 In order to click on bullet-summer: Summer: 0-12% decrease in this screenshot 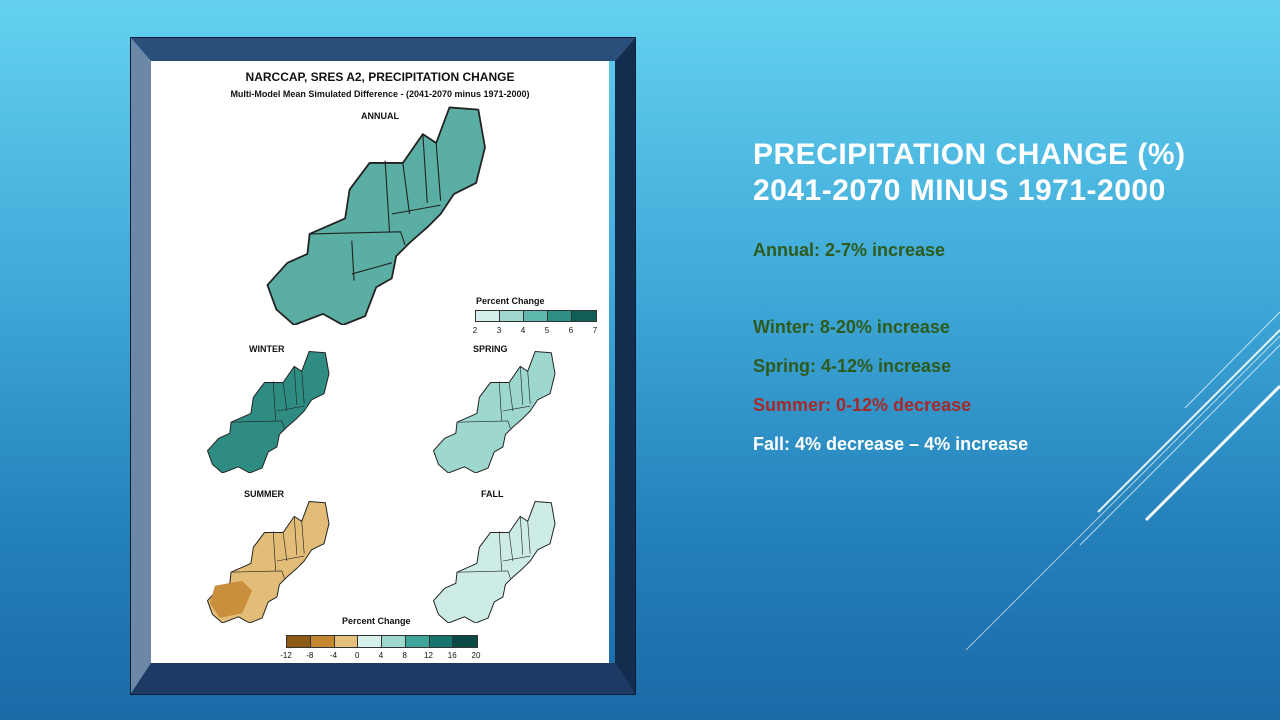, I will do `click(862, 405)`.